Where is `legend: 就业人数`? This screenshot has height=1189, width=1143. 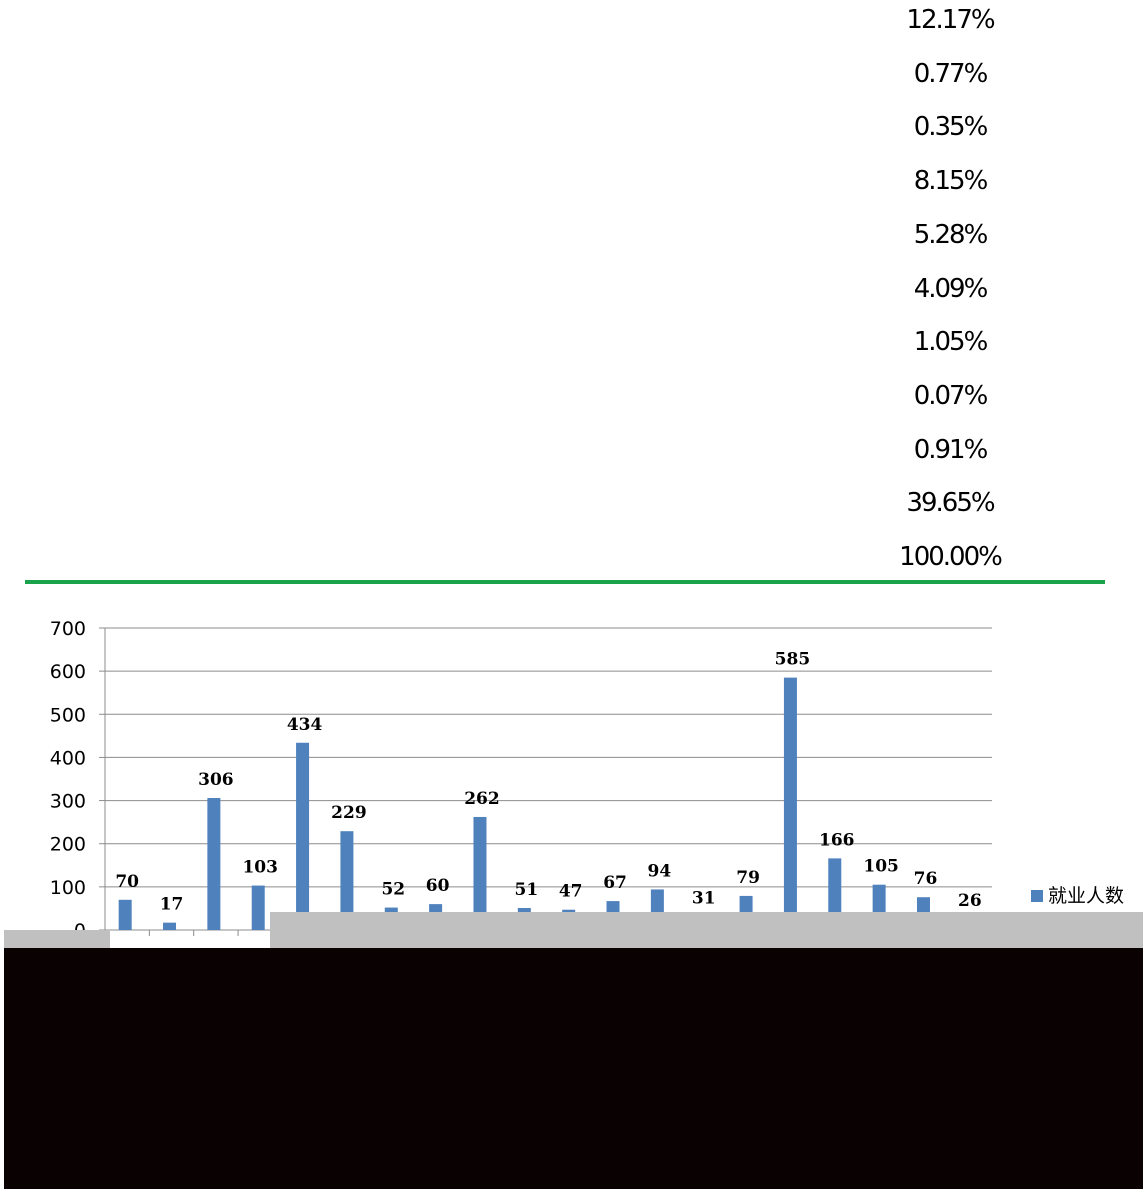 legend: 就业人数 is located at coordinates (1077, 896).